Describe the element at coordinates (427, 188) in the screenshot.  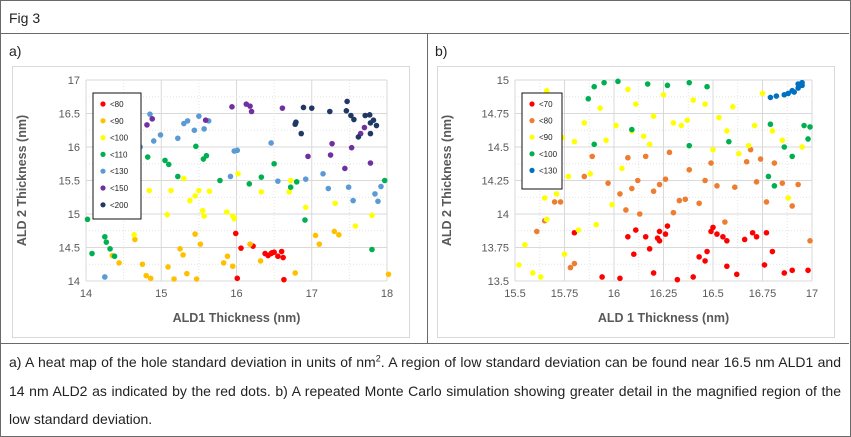
I see `panel-divider` at that location.